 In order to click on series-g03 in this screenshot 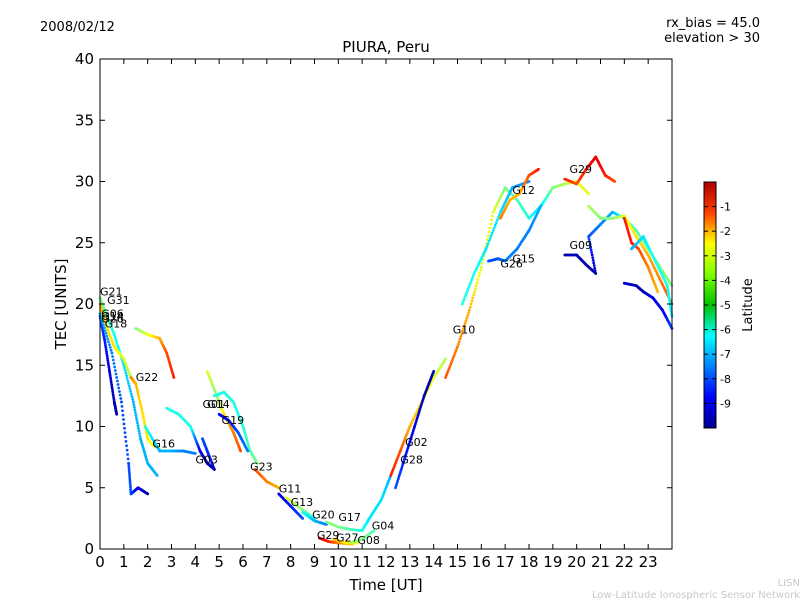, I will do `click(190, 438)`.